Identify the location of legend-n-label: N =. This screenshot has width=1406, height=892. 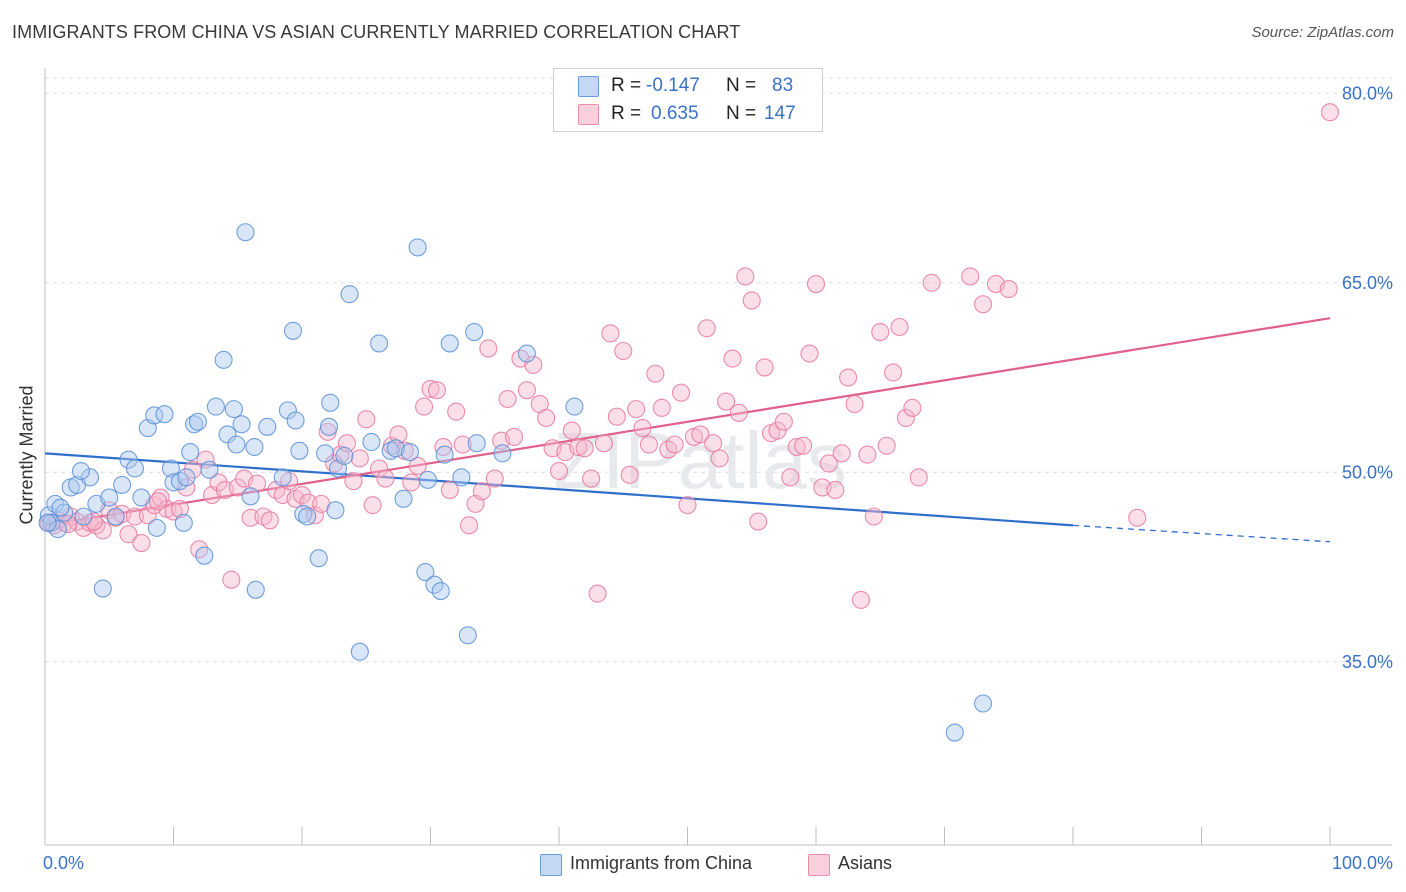
(741, 113).